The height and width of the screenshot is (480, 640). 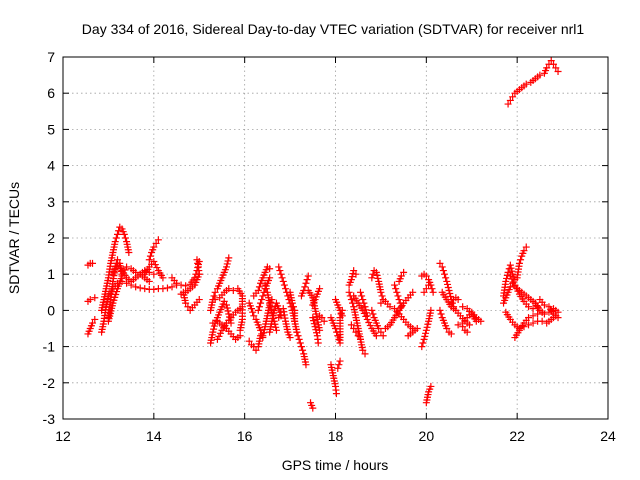 What do you see at coordinates (51, 129) in the screenshot?
I see `y-tick-label: 5` at bounding box center [51, 129].